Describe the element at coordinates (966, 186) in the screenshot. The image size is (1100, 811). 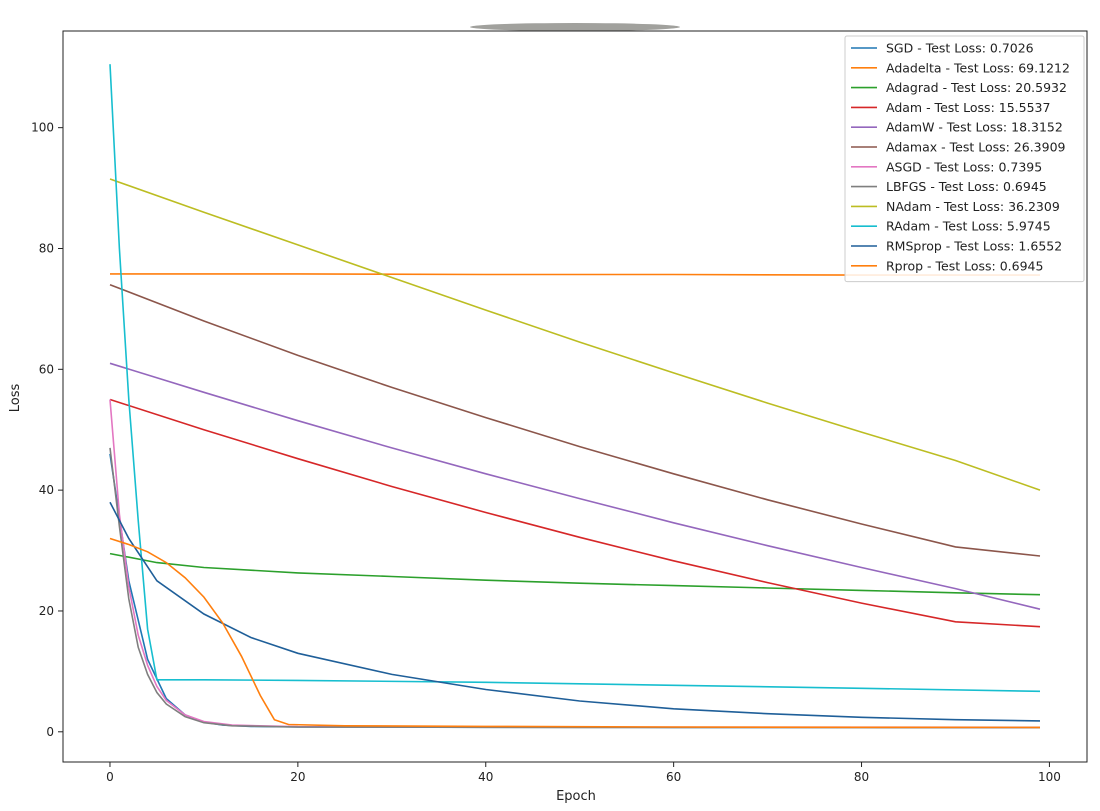
I see `legend-label-7: LBFGS - Test Loss: 0.6945` at that location.